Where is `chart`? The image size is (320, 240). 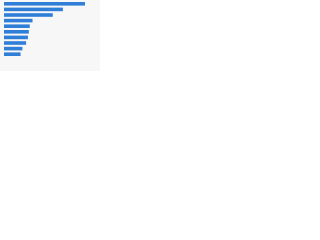
chart is located at coordinates (50, 35).